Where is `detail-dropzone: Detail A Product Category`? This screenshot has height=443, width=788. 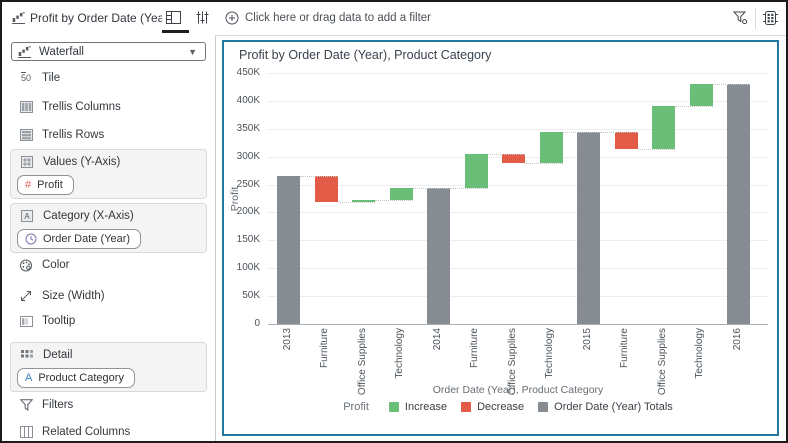
detail-dropzone: Detail A Product Category is located at coordinates (108, 367).